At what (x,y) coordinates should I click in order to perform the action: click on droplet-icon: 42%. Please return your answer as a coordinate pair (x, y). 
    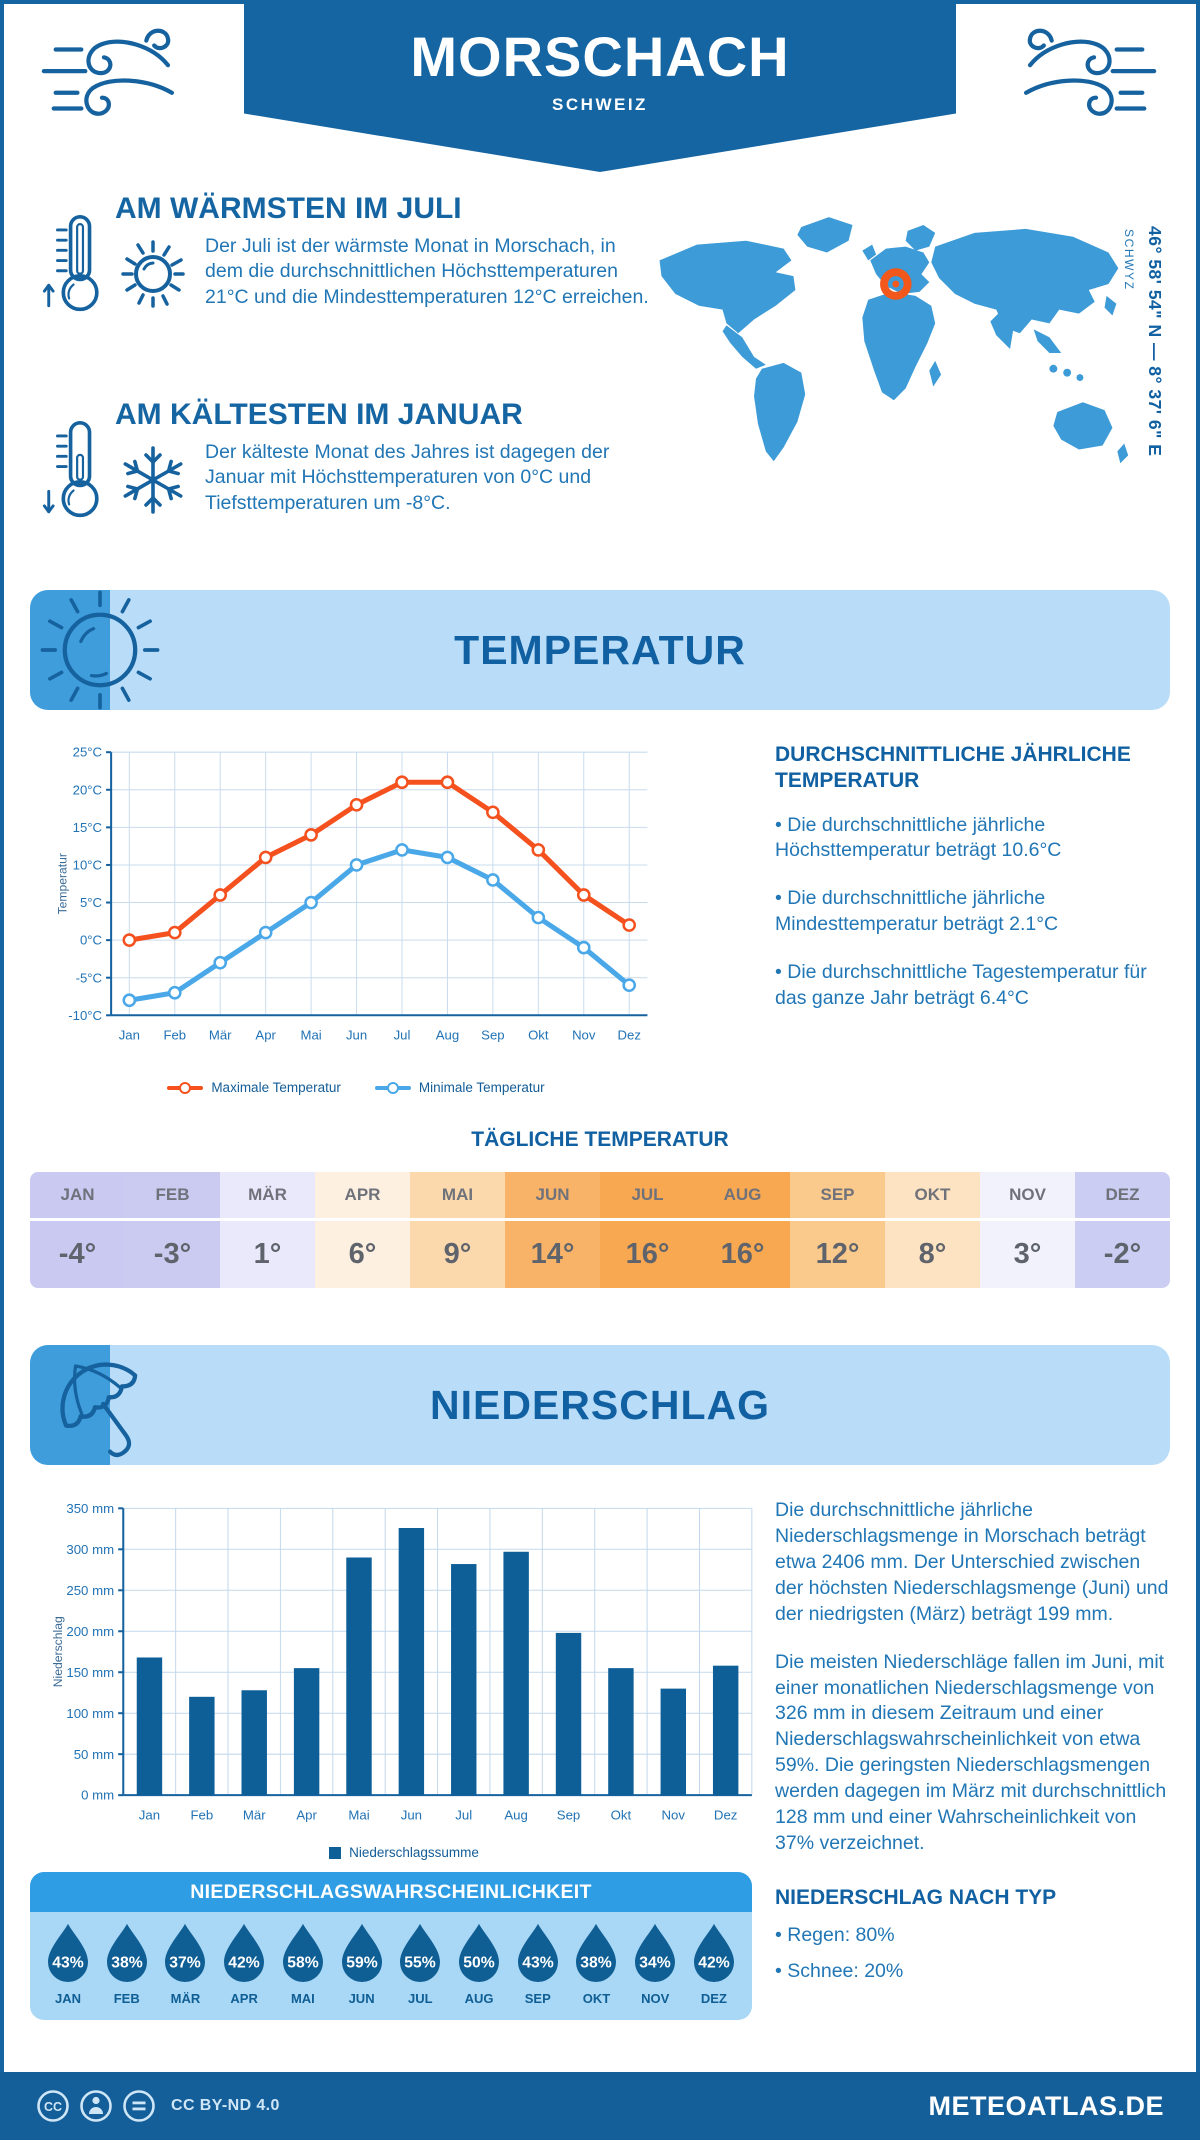
    Looking at the image, I should click on (244, 1953).